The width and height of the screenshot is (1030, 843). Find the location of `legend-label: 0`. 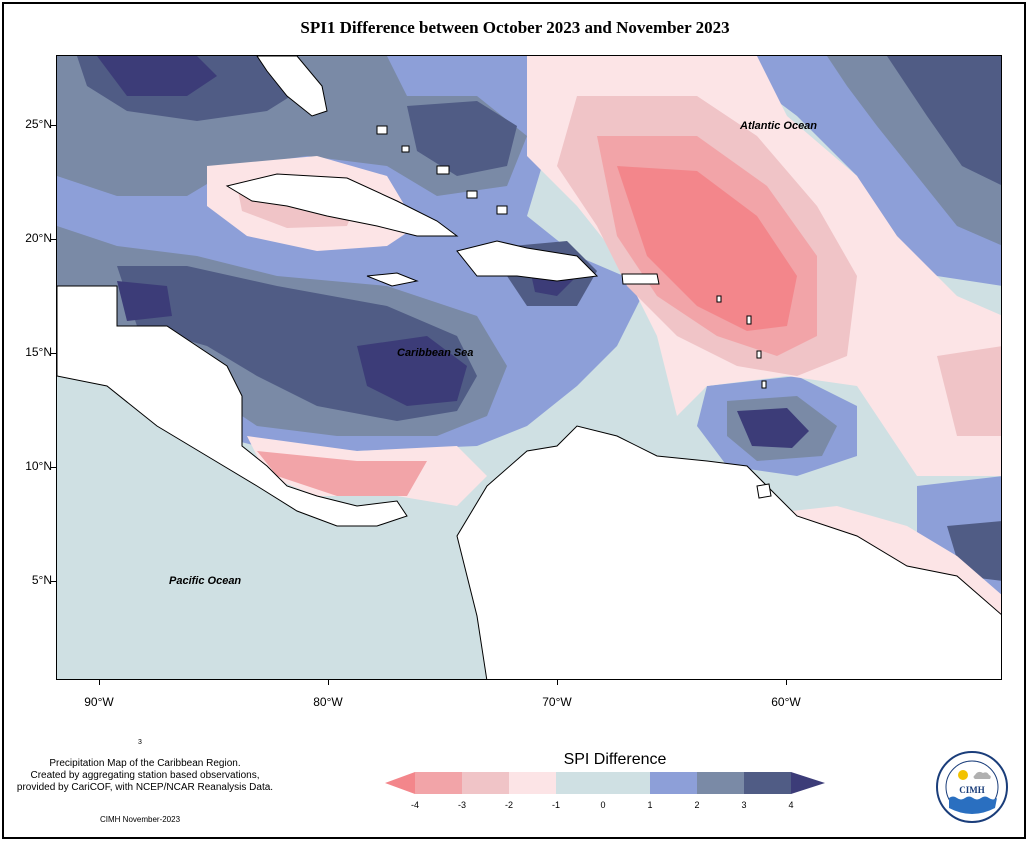

legend-label: 0 is located at coordinates (603, 805).